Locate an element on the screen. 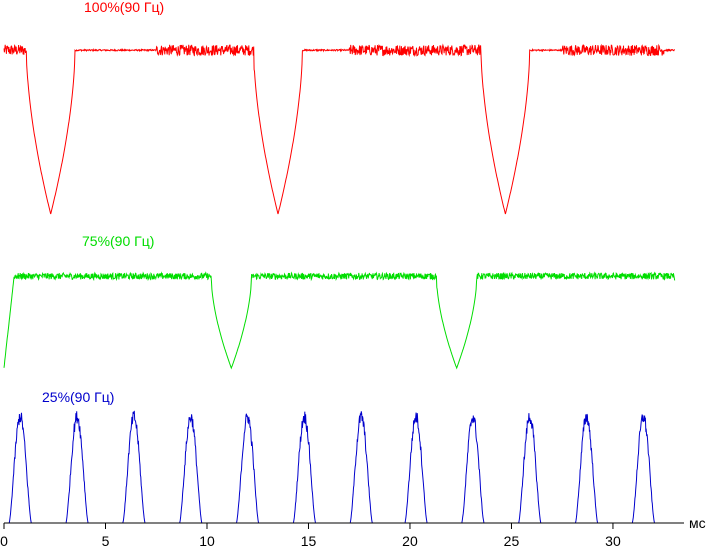 The height and width of the screenshot is (551, 711). series-label-2: 25%(90 Гц) is located at coordinates (78, 397).